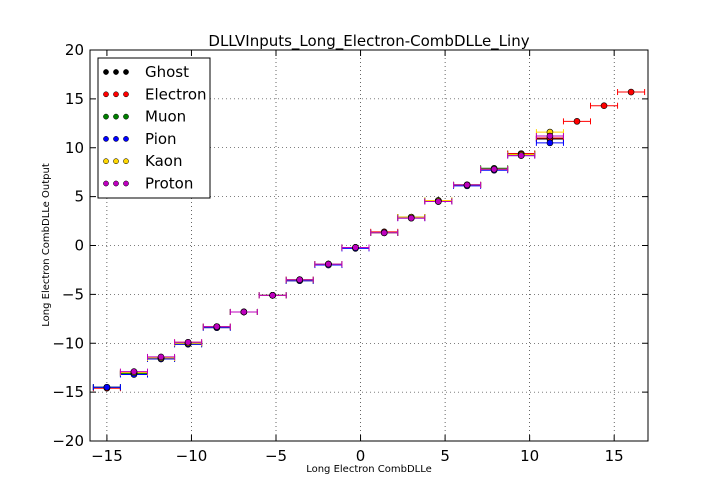 The width and height of the screenshot is (720, 504). What do you see at coordinates (68, 343) in the screenshot?
I see `y-tick-label: −10` at bounding box center [68, 343].